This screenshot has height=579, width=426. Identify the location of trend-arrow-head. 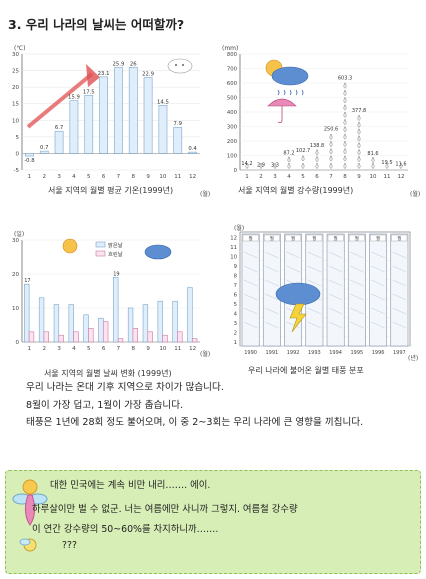
(93, 75).